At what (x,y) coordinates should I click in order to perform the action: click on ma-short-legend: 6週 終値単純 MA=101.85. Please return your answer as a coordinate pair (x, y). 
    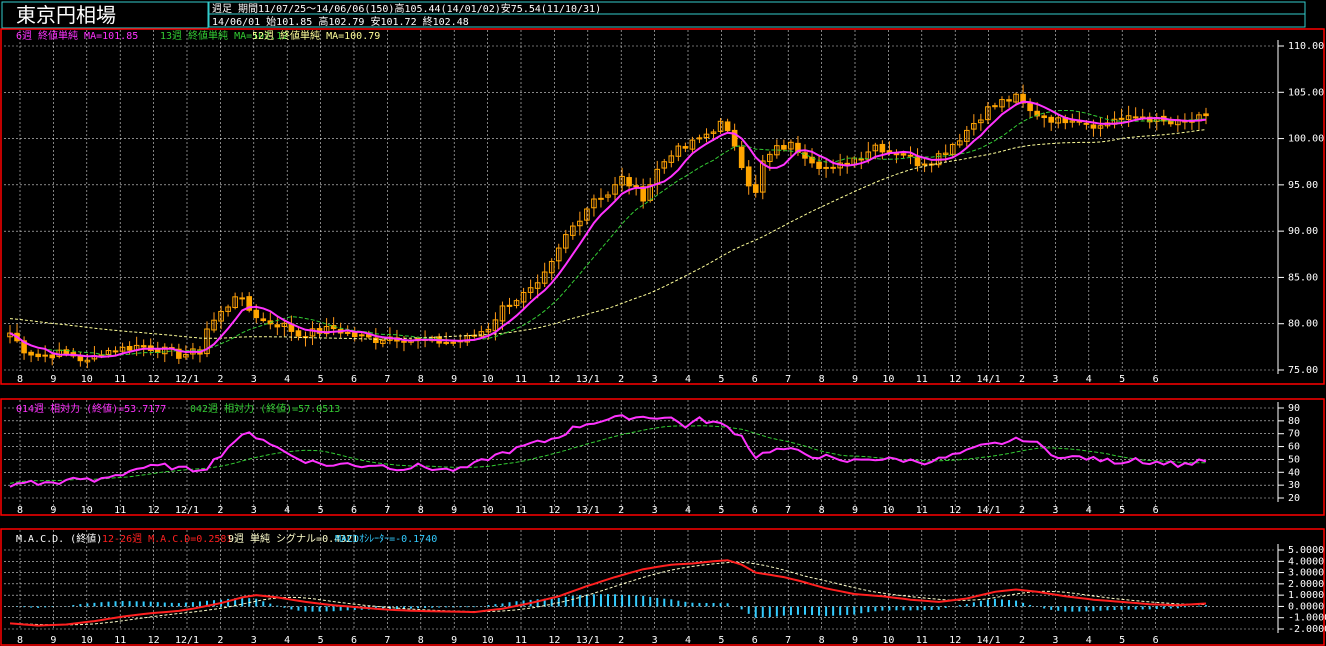
    Looking at the image, I should click on (77, 35).